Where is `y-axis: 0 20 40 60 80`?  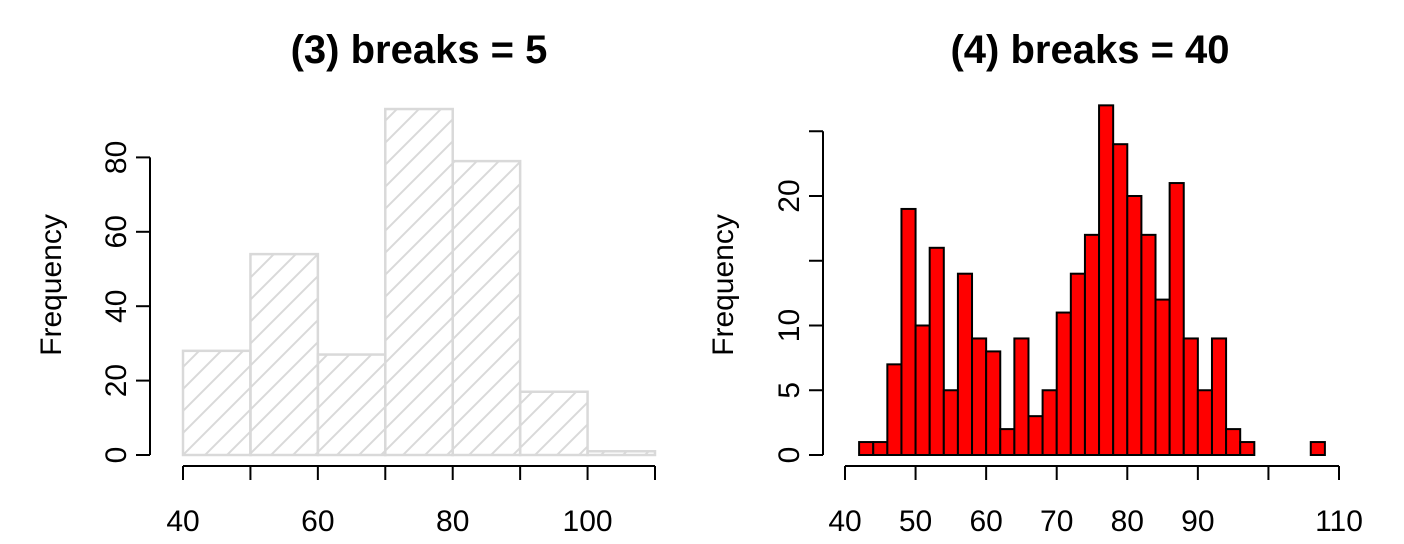 y-axis: 0 20 40 60 80 is located at coordinates (125, 302).